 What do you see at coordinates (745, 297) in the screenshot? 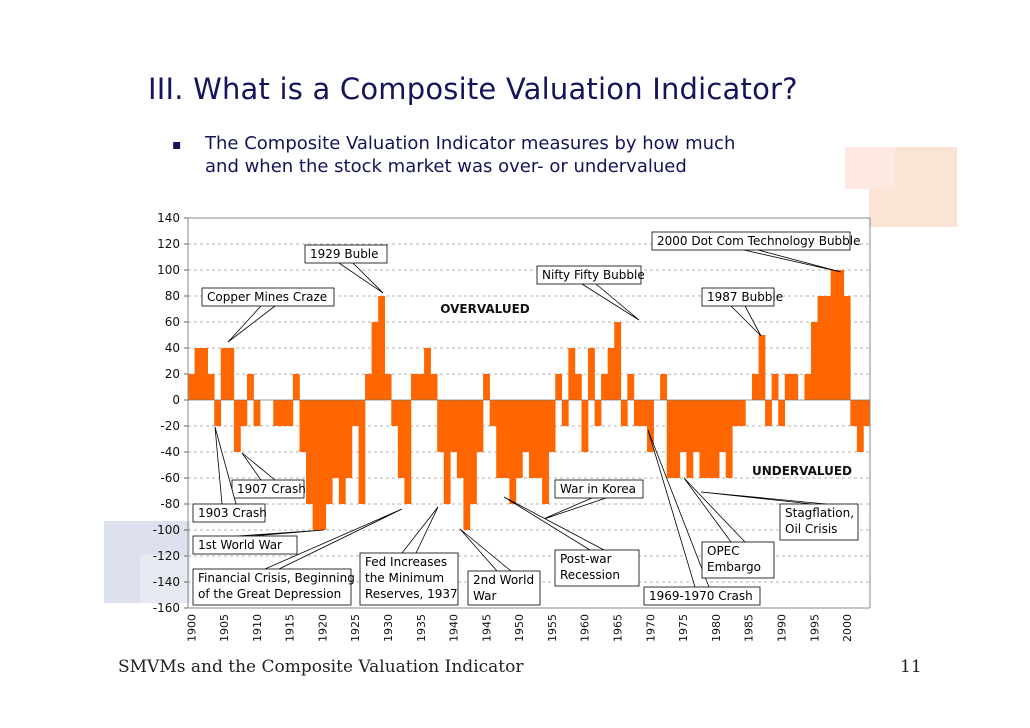
I see `annotation-text: 1987 Bubble` at bounding box center [745, 297].